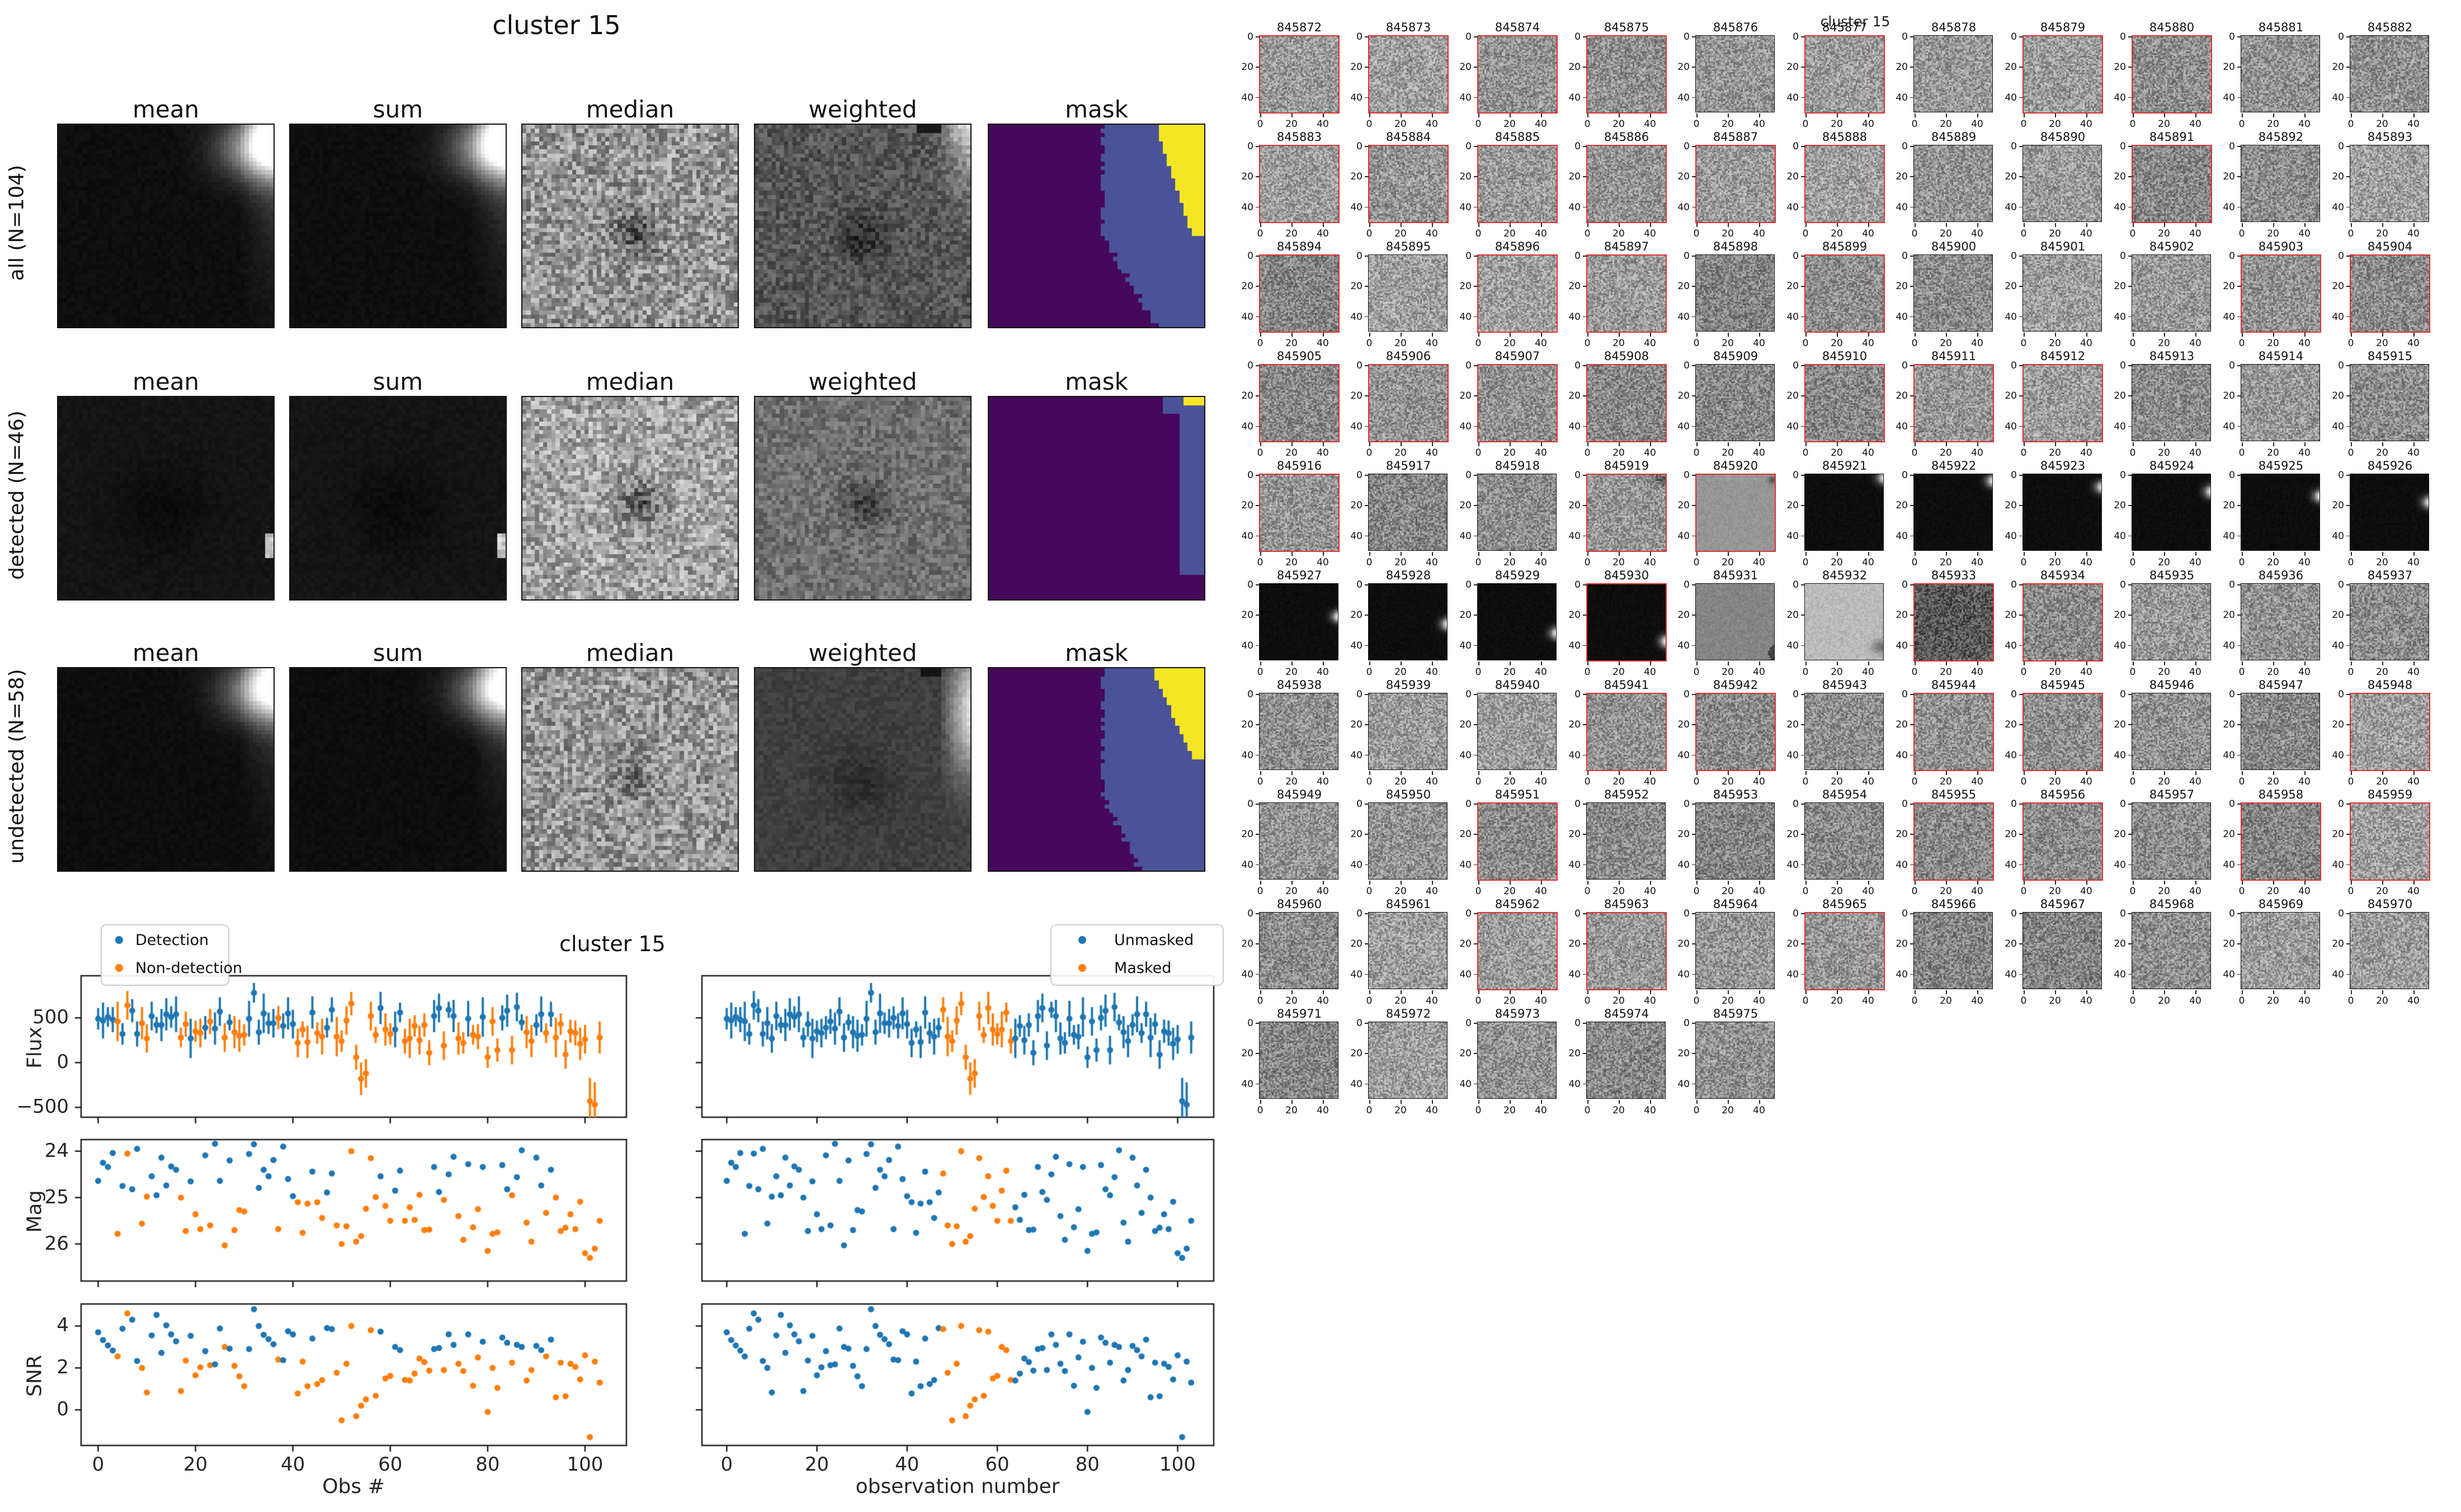 This screenshot has height=1512, width=2461. I want to click on stack-panel-image-median-noise, so click(630, 226).